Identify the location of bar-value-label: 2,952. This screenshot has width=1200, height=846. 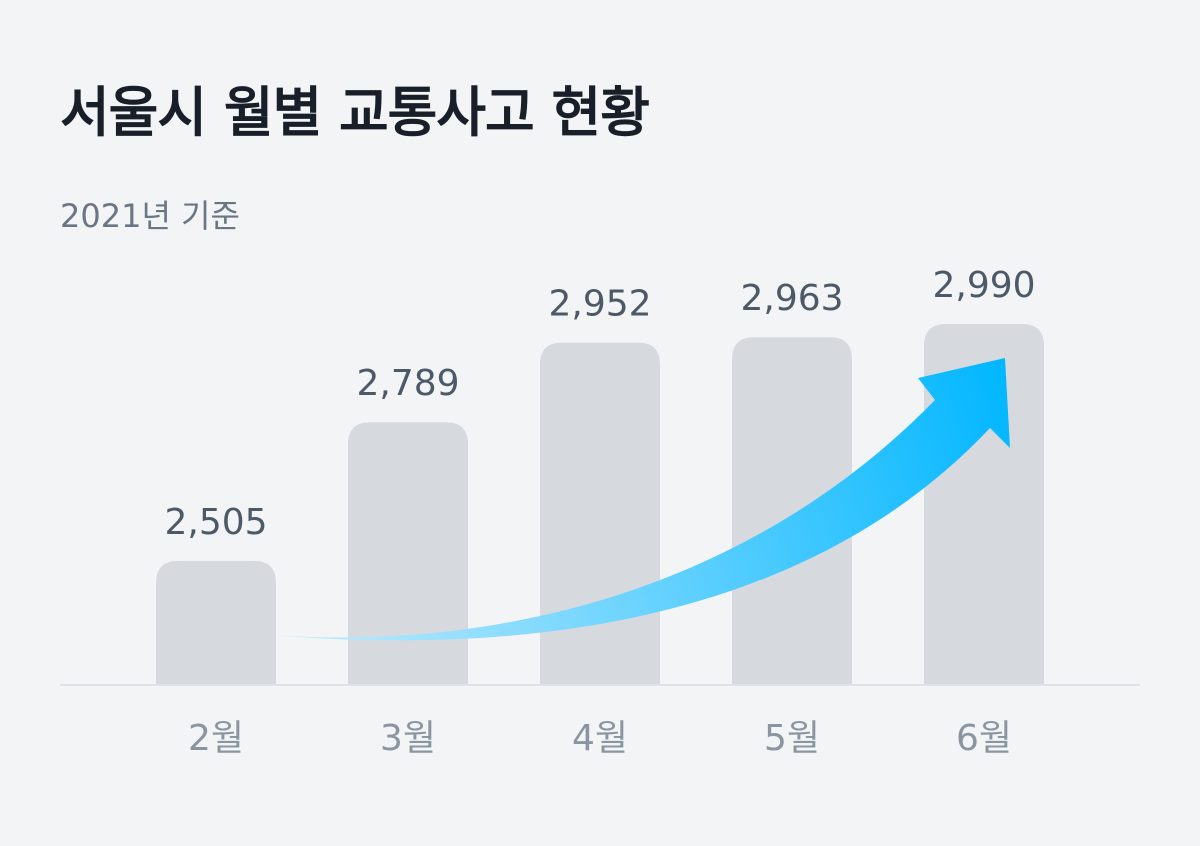
(599, 304).